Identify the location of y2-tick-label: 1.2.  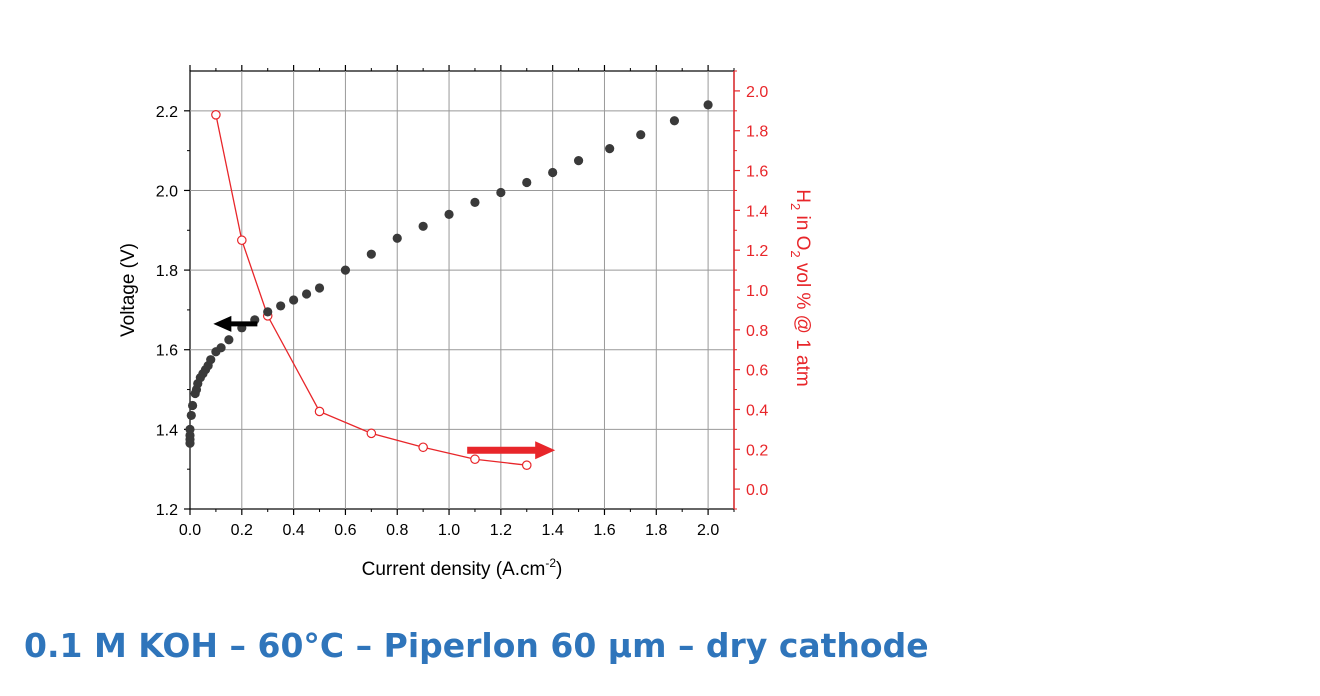
(757, 251).